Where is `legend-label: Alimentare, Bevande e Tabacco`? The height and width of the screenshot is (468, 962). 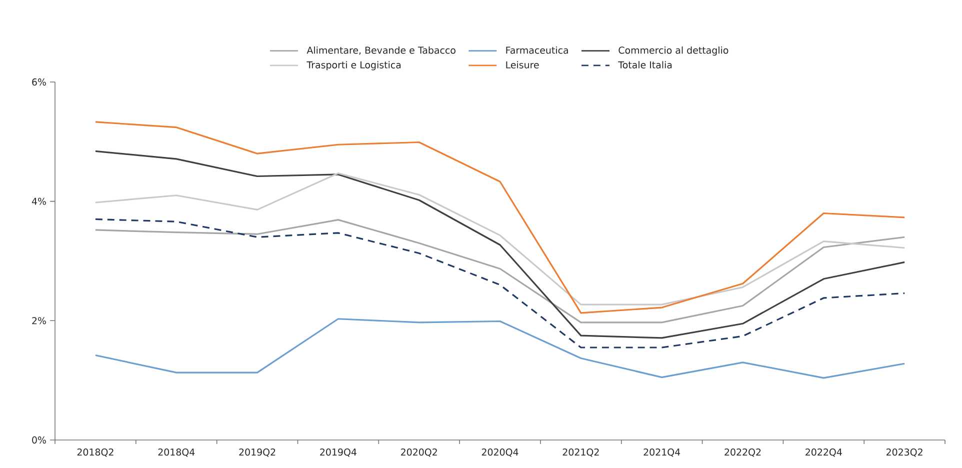
legend-label: Alimentare, Bevande e Tabacco is located at coordinates (381, 50).